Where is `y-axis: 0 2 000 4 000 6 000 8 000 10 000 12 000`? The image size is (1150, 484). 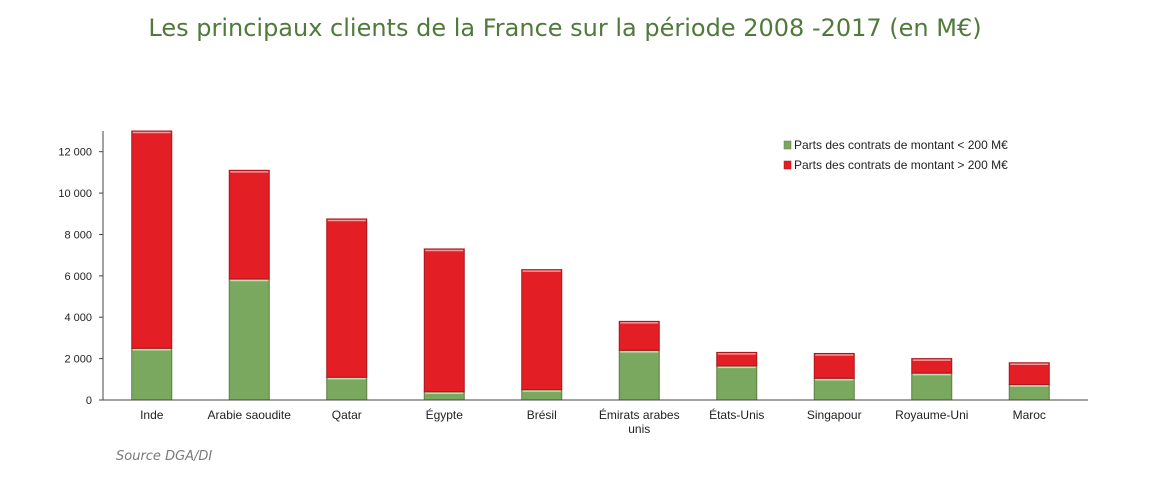
y-axis: 0 2 000 4 000 6 000 8 000 10 000 12 000 is located at coordinates (81, 269).